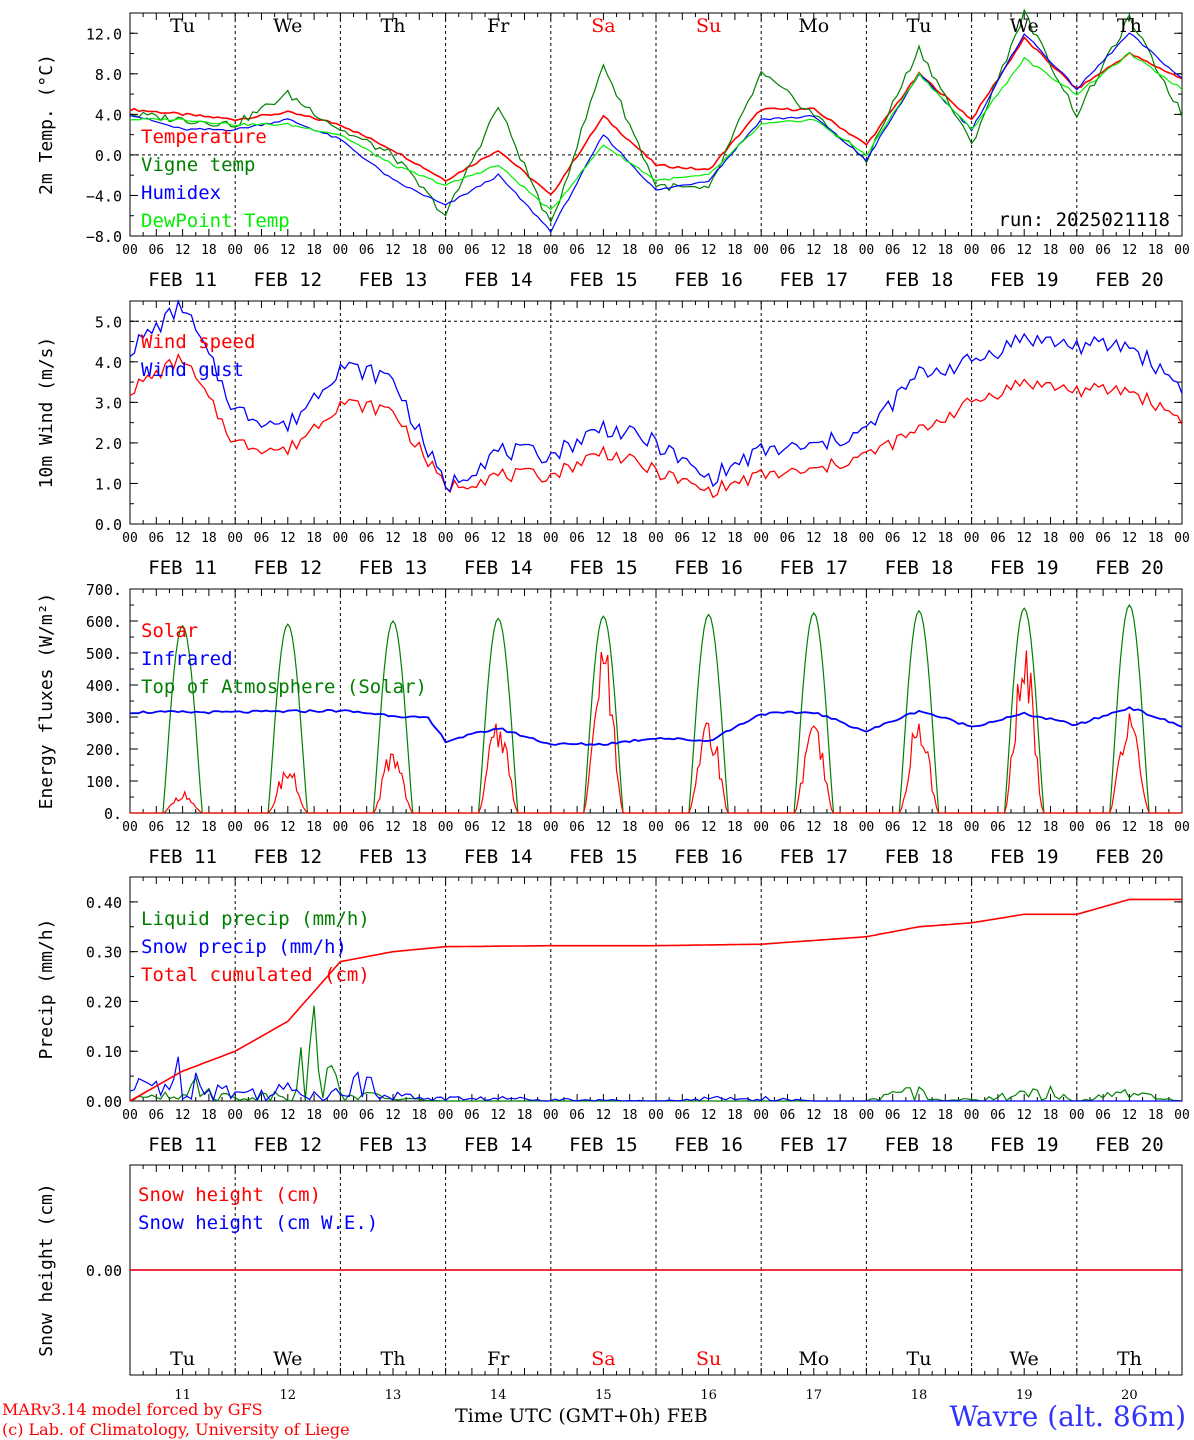 This screenshot has width=1194, height=1440. Describe the element at coordinates (132, 1409) in the screenshot. I see `footer-model-line: MARv3.14 model forced by GFS` at that location.